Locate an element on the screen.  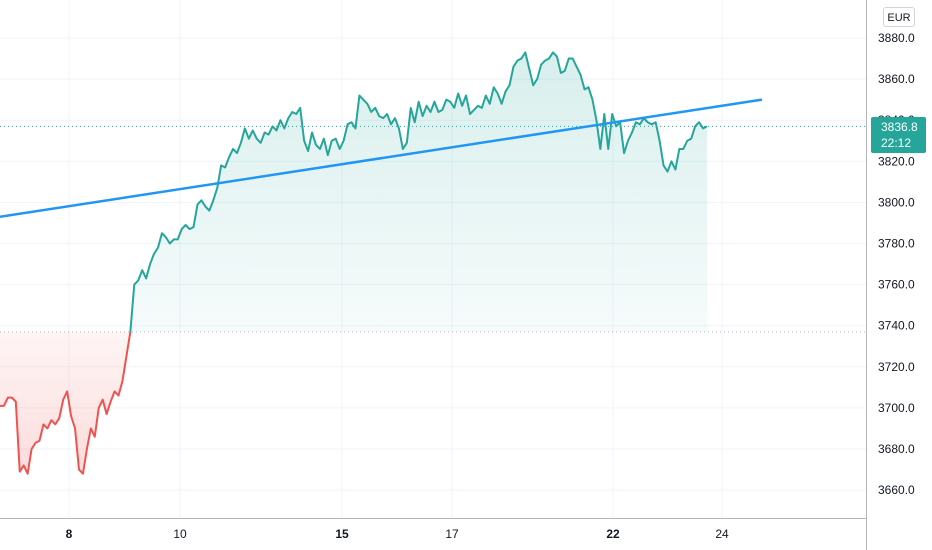
x-tick-label: 24 is located at coordinates (722, 534).